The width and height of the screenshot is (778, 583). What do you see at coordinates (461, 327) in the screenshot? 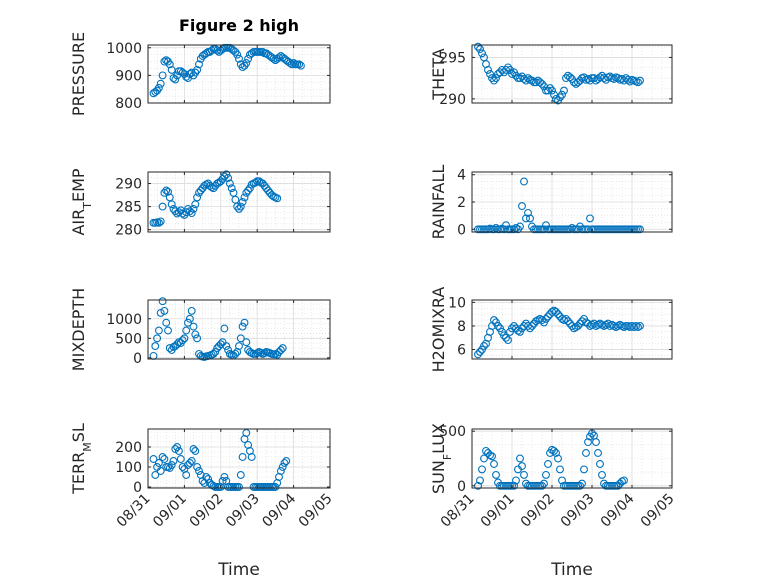
I see `y-tick-label: 8` at bounding box center [461, 327].